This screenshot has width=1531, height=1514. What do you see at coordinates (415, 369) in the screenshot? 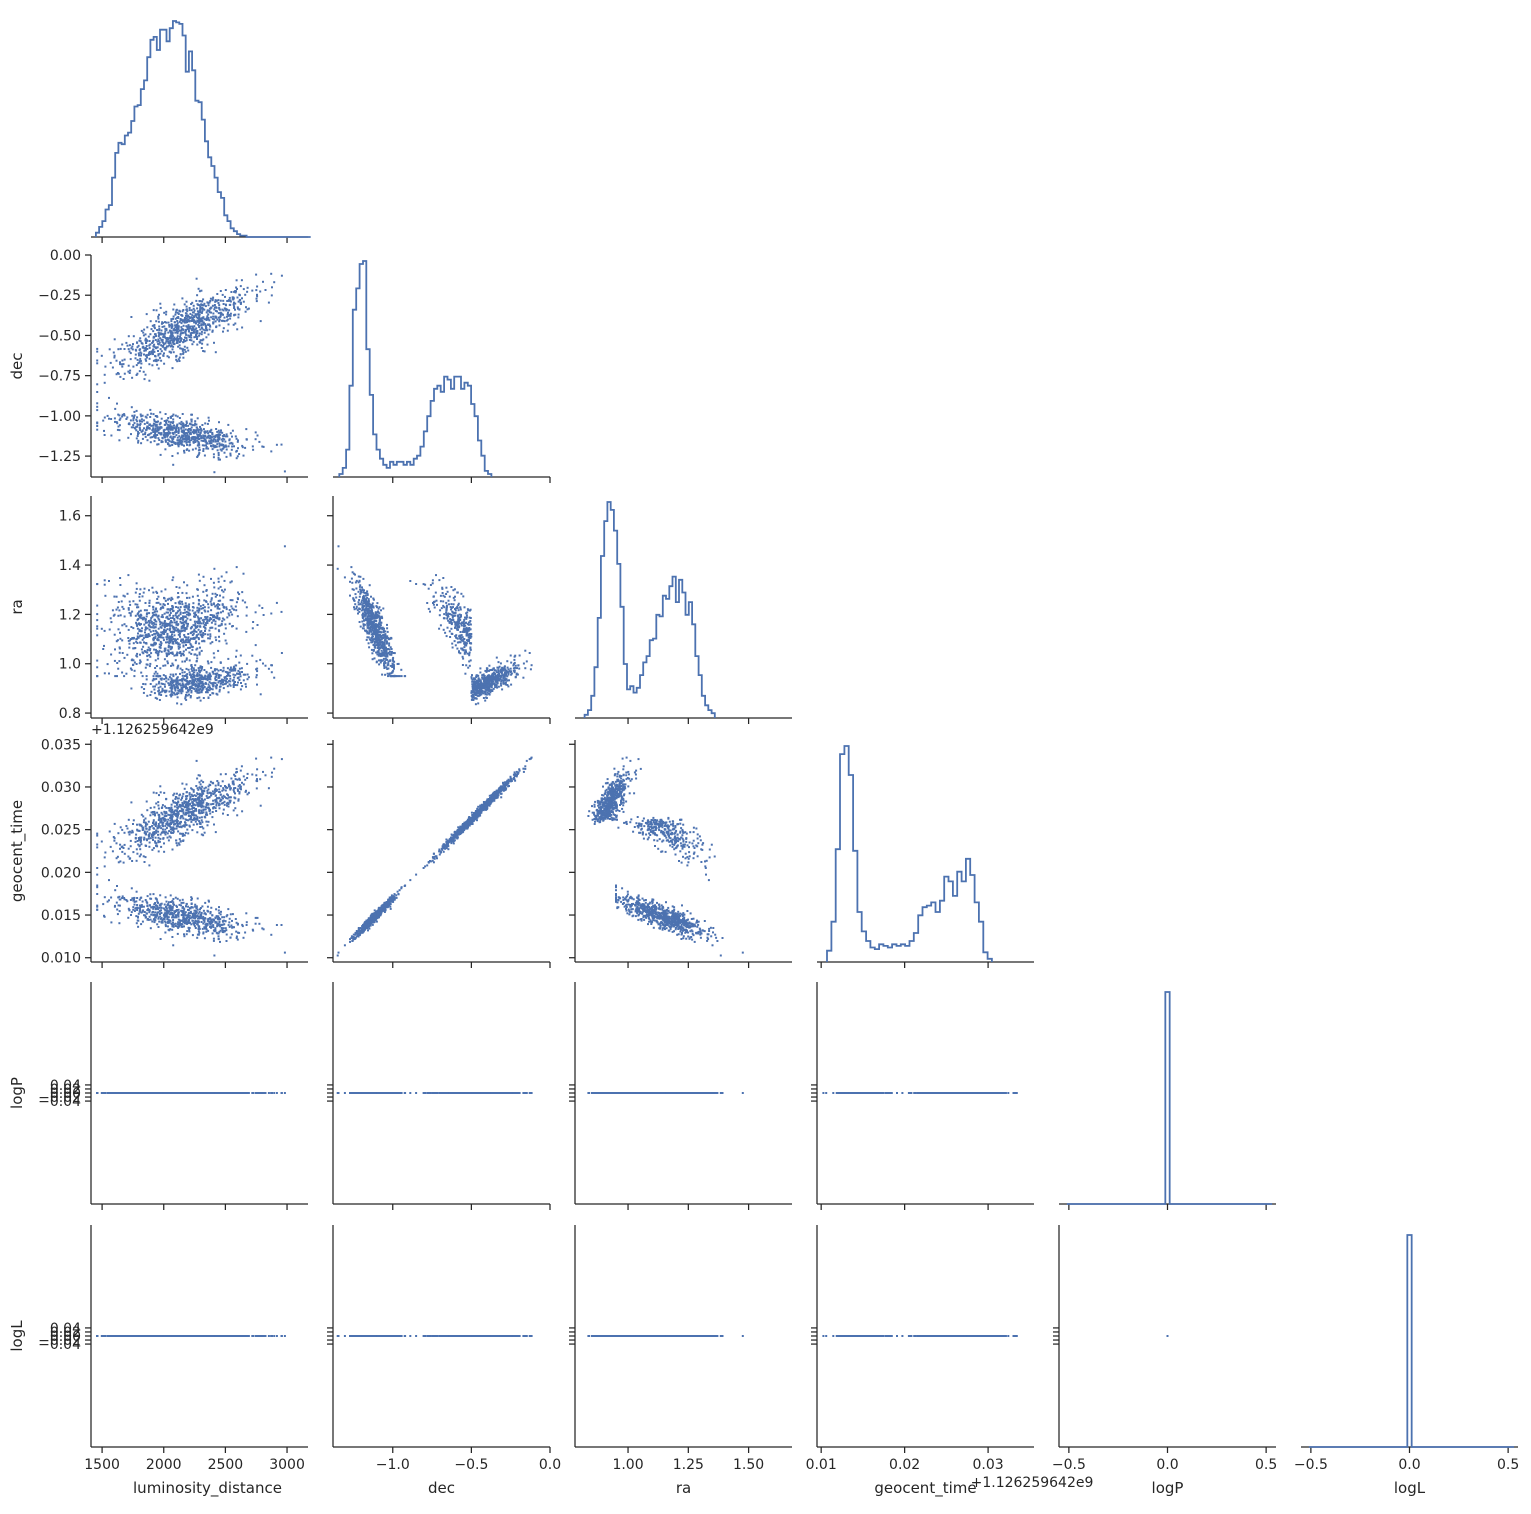
I see `histogram-dec` at bounding box center [415, 369].